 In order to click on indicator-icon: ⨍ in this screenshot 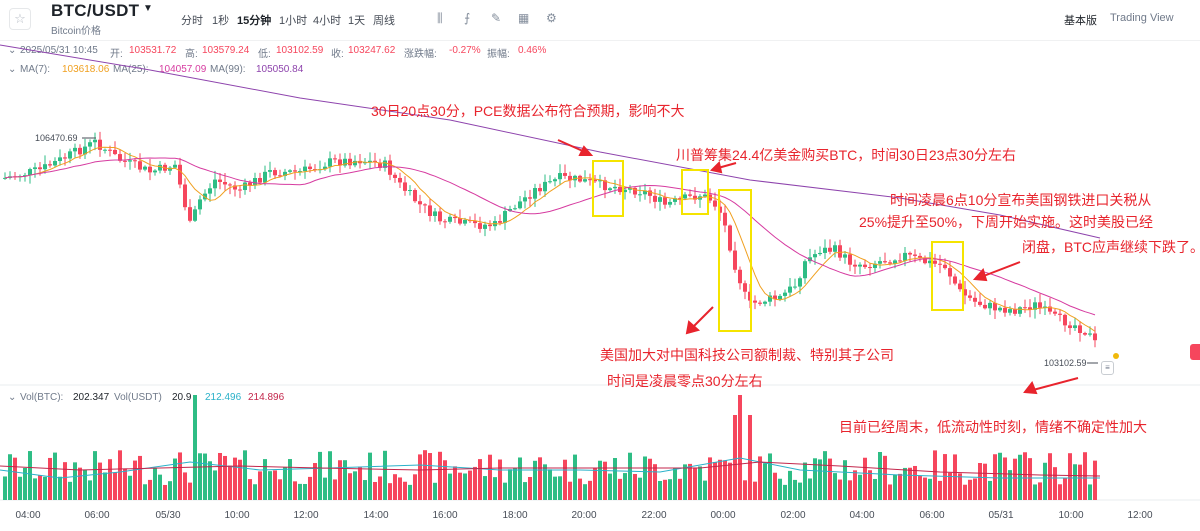, I will do `click(467, 18)`.